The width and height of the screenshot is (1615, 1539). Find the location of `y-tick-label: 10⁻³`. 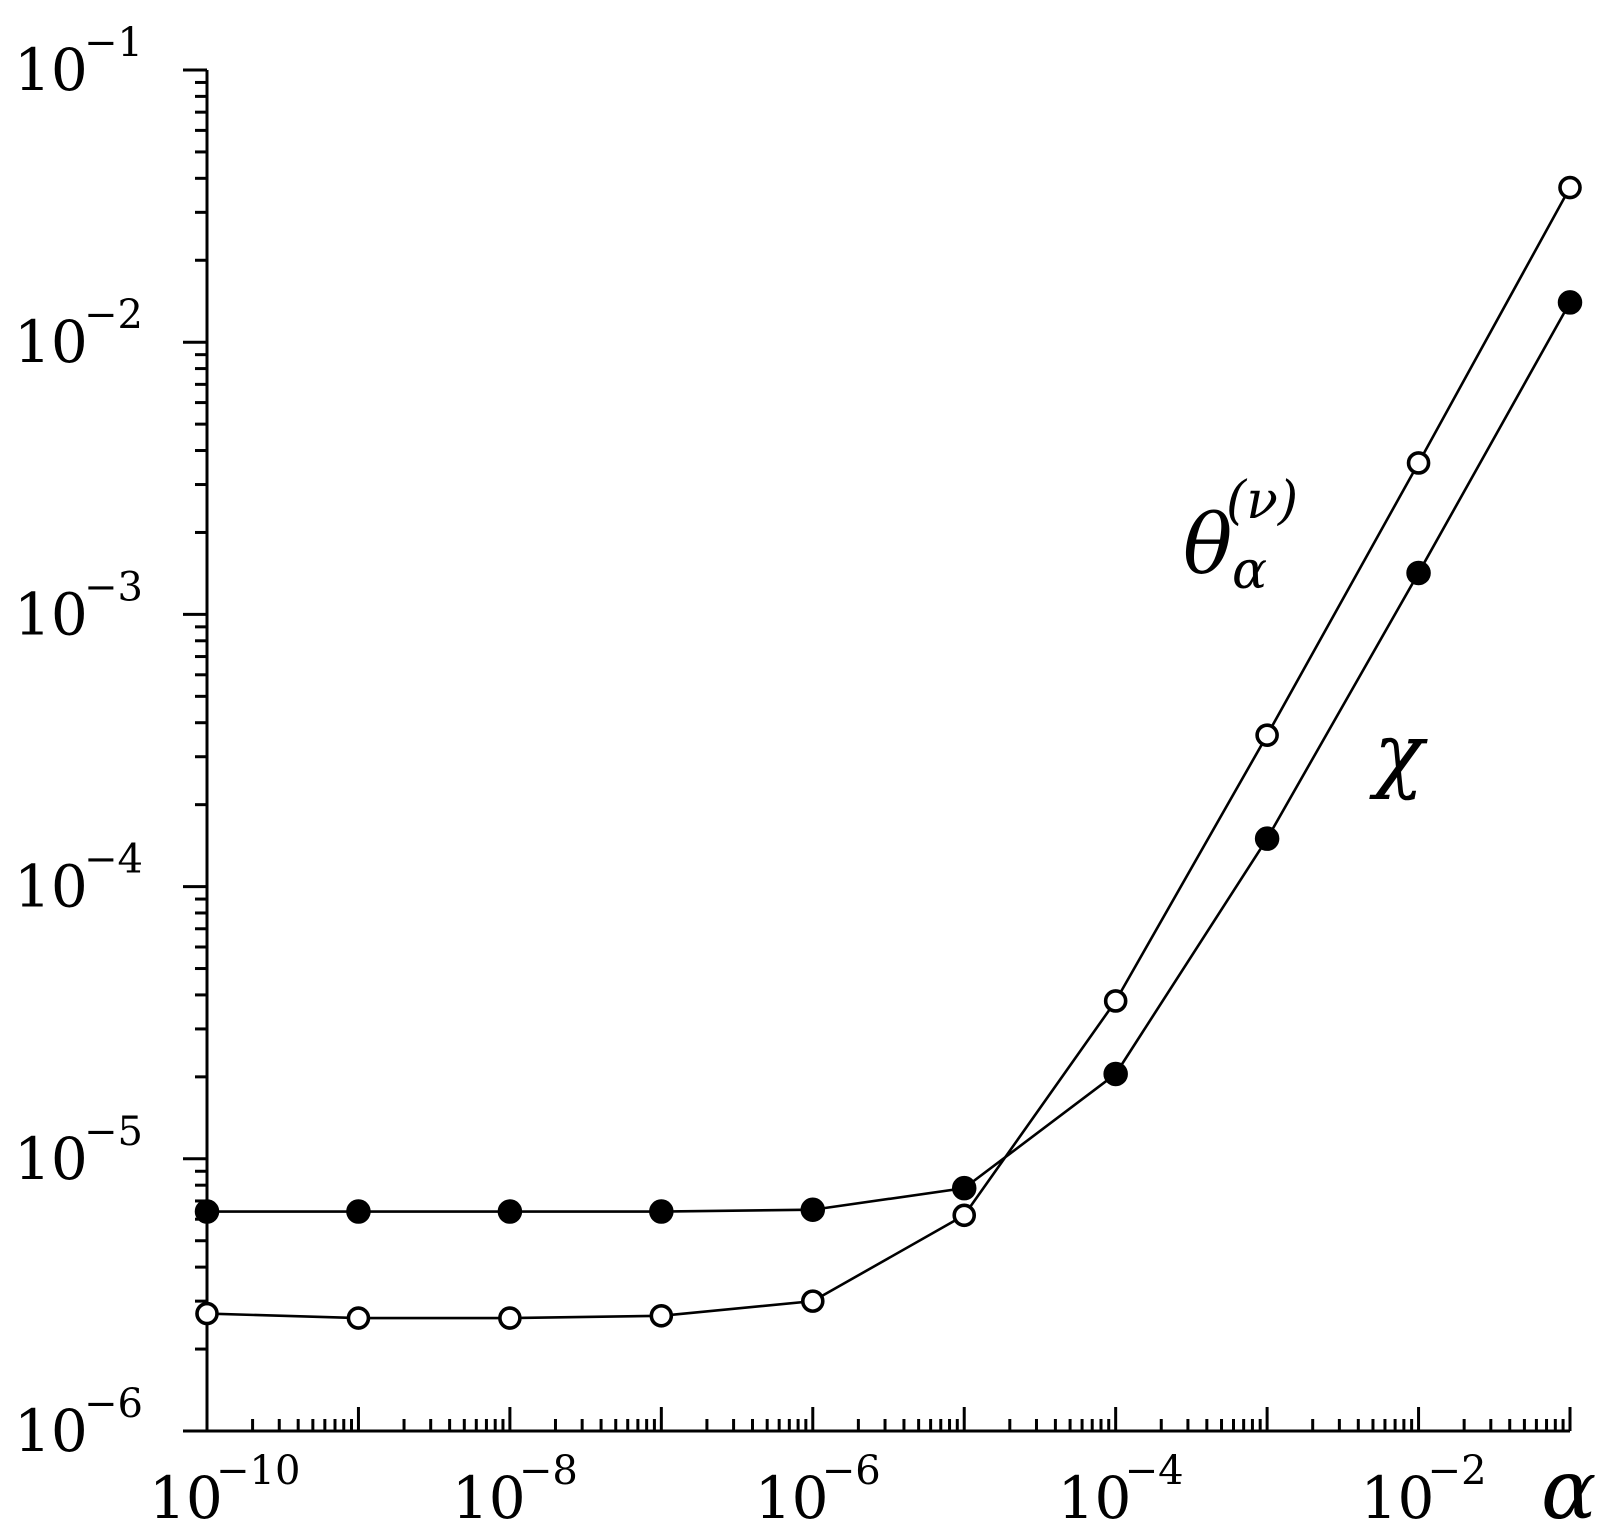

y-tick-label: 10⁻³ is located at coordinates (78, 606).